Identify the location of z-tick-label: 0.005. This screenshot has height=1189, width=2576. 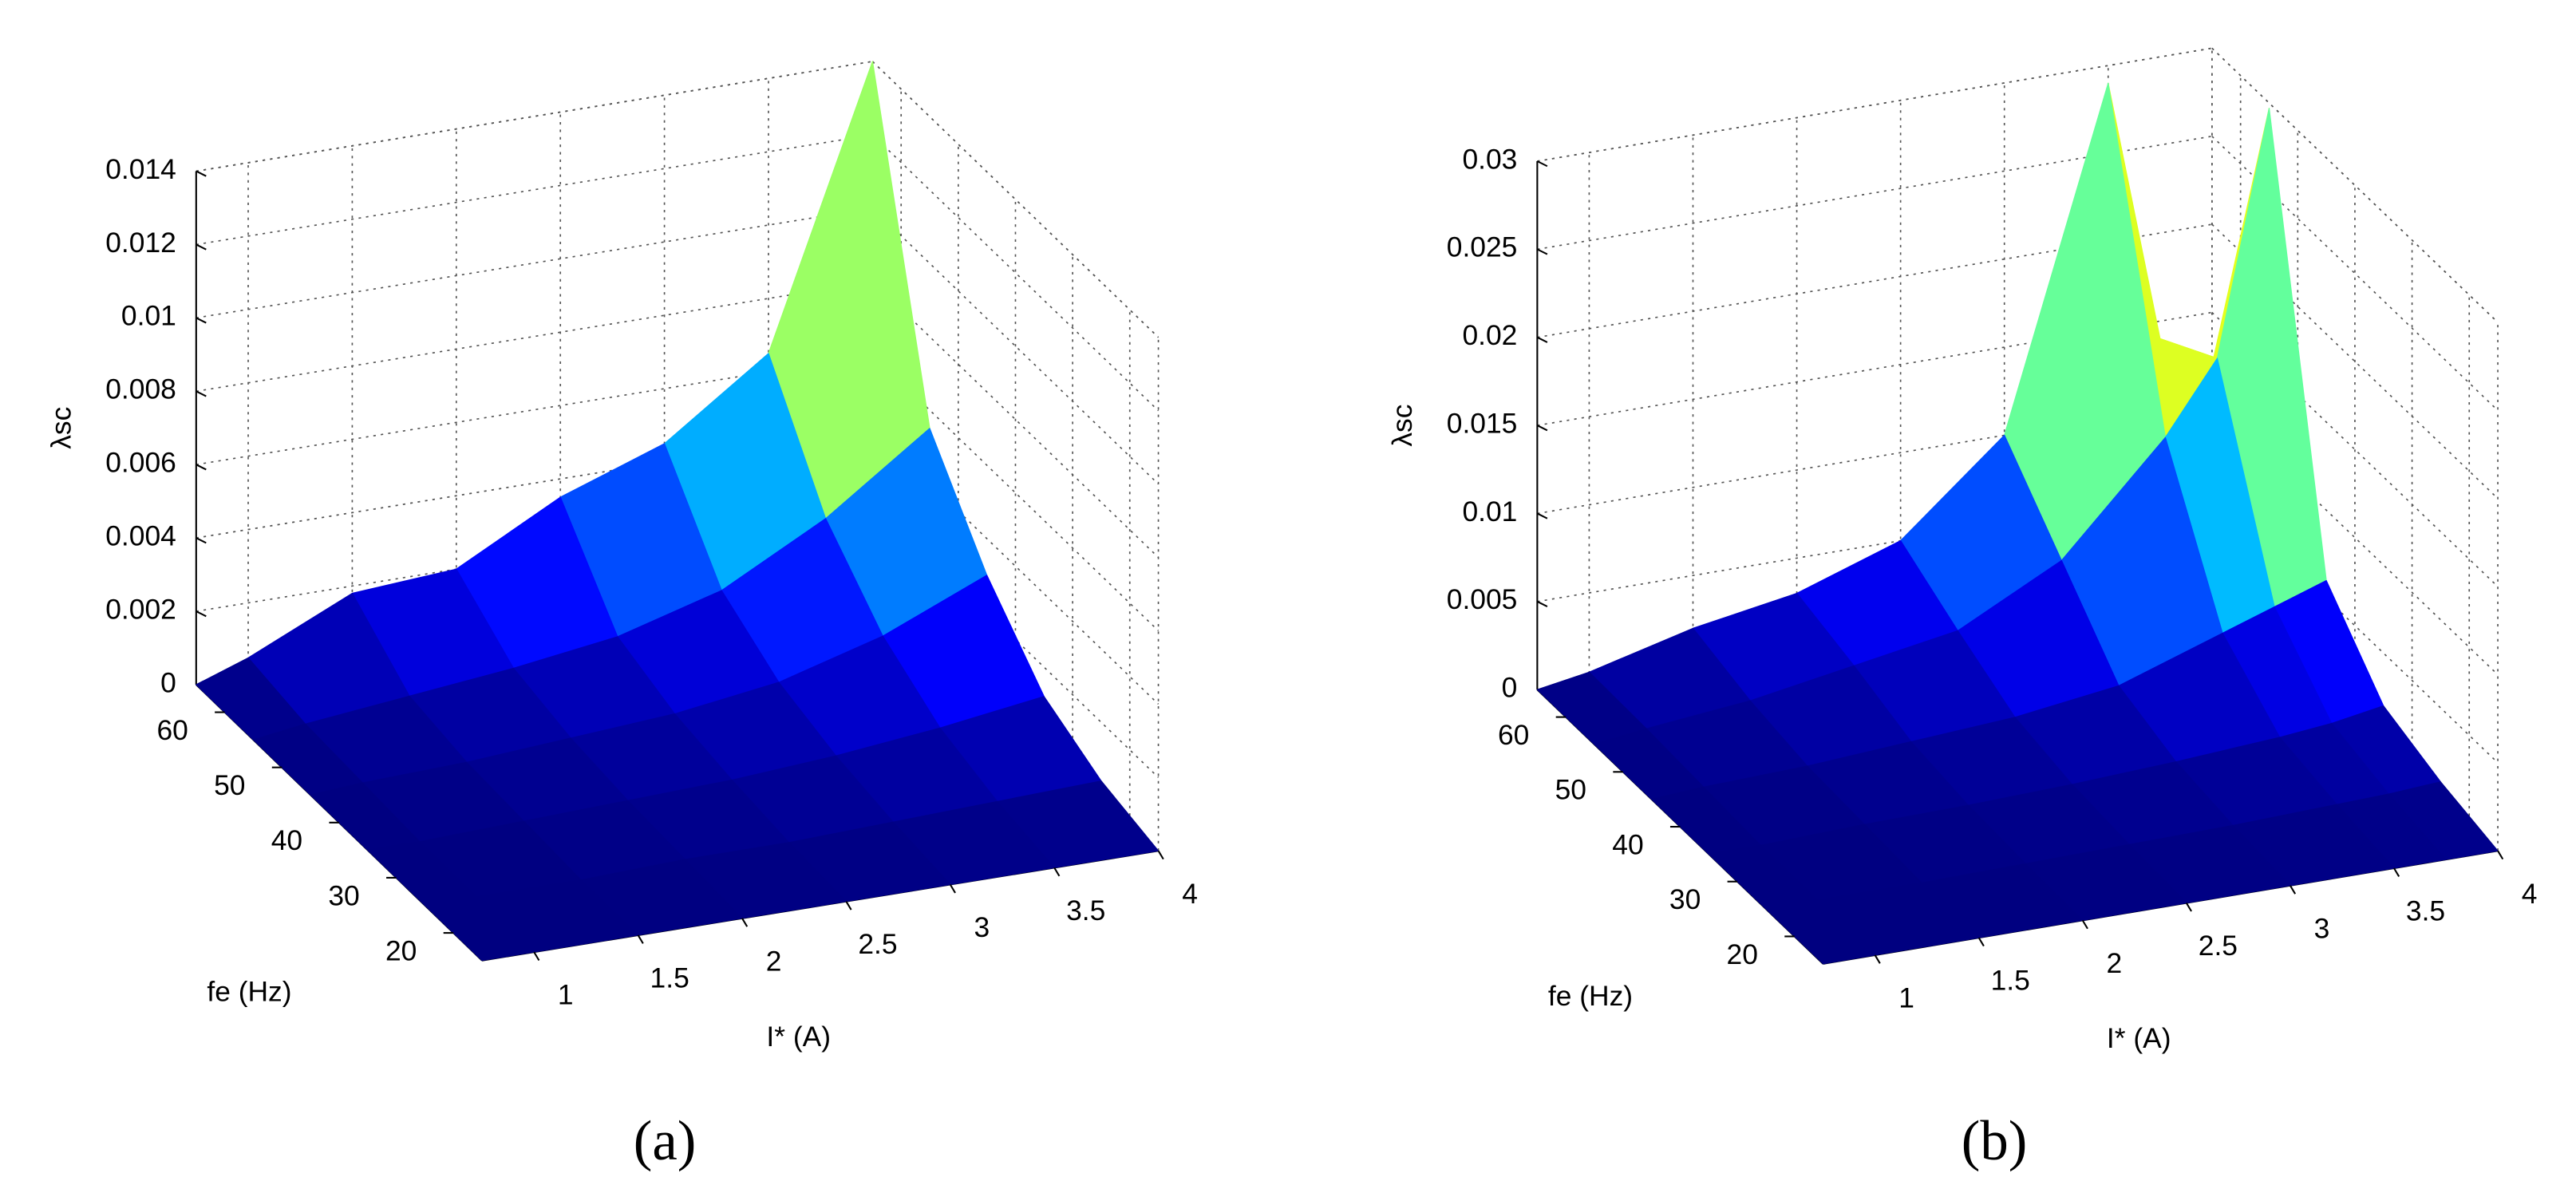
(1482, 599).